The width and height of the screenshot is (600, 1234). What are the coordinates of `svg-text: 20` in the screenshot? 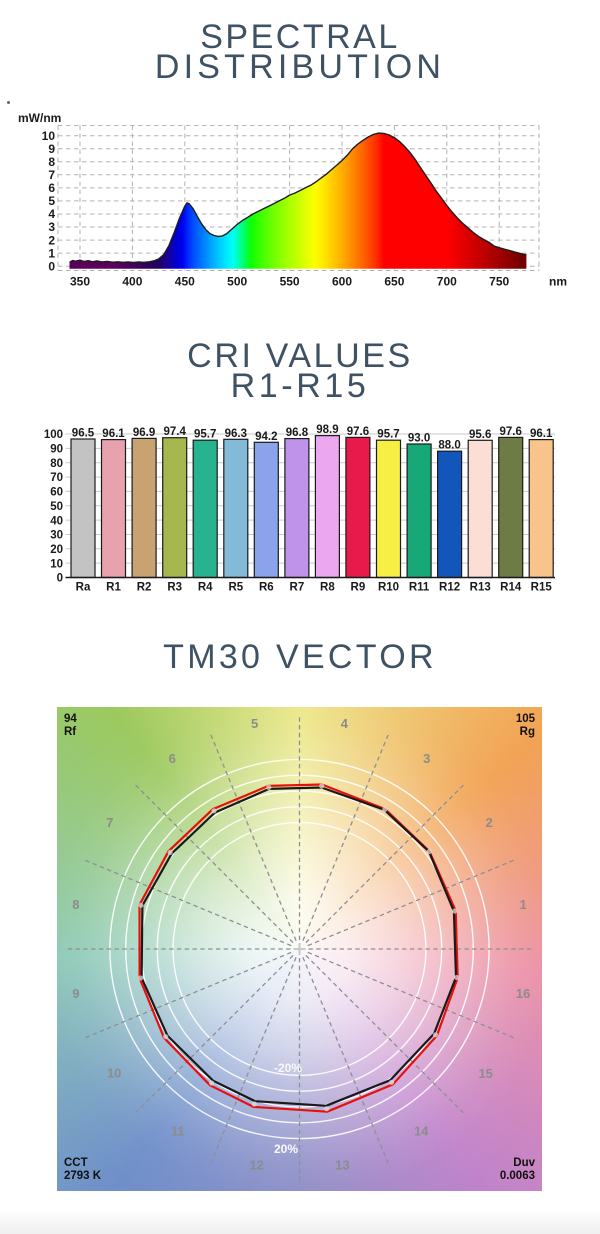 It's located at (56, 550).